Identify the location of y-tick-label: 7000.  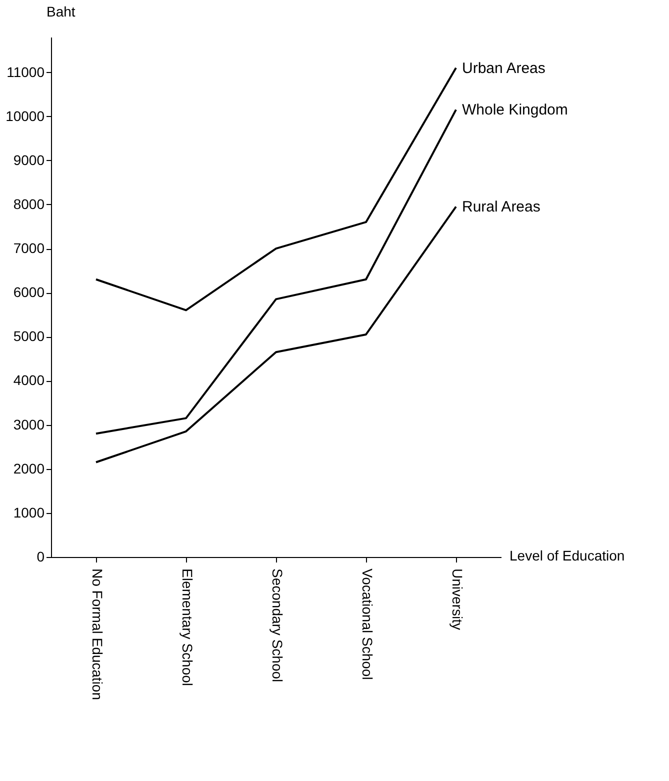
(29, 248).